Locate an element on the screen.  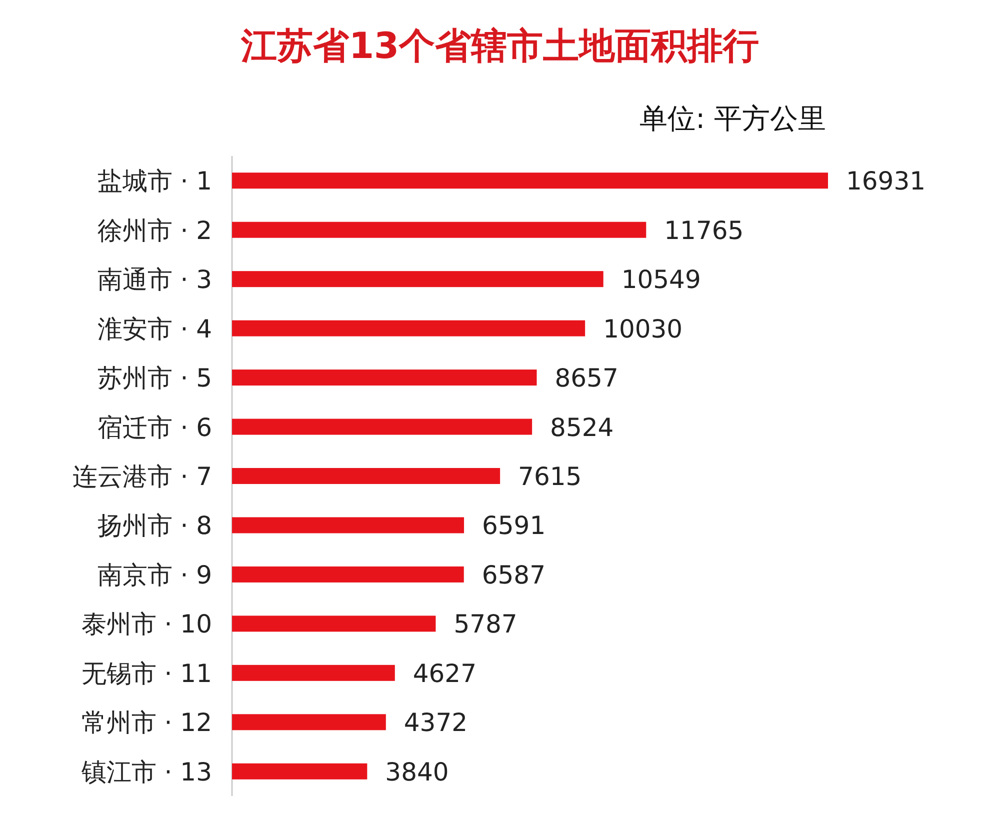
y-tick-label: 苏州市 · 5 is located at coordinates (154, 378).